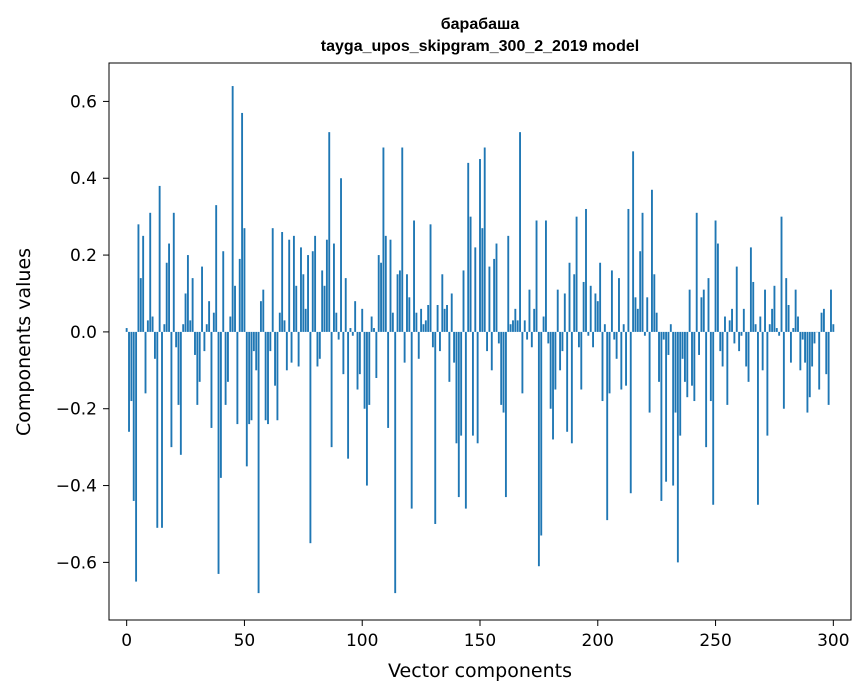  I want to click on x-axis-label: Vector components, so click(480, 671).